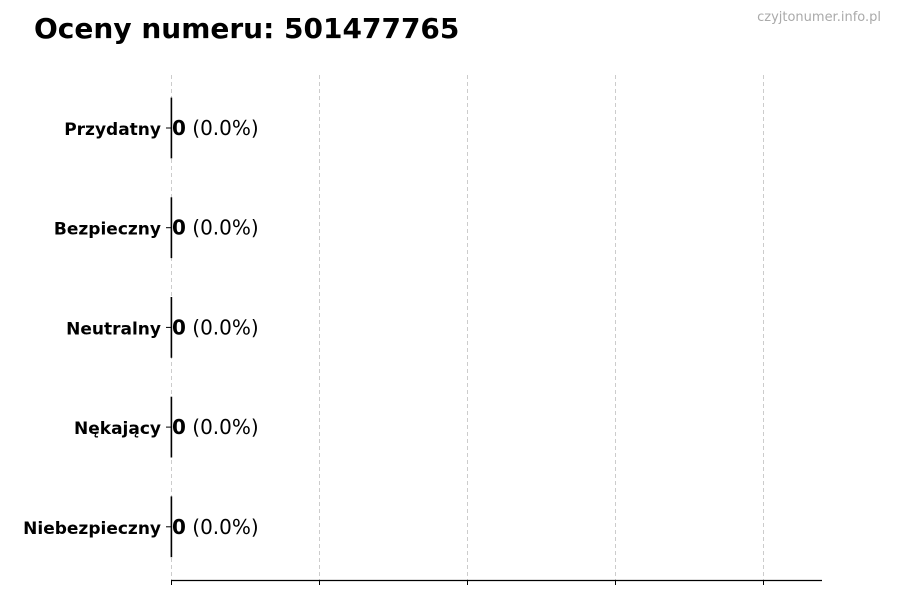 The width and height of the screenshot is (900, 600). Describe the element at coordinates (113, 329) in the screenshot. I see `y-tick-label: Neutralny` at that location.